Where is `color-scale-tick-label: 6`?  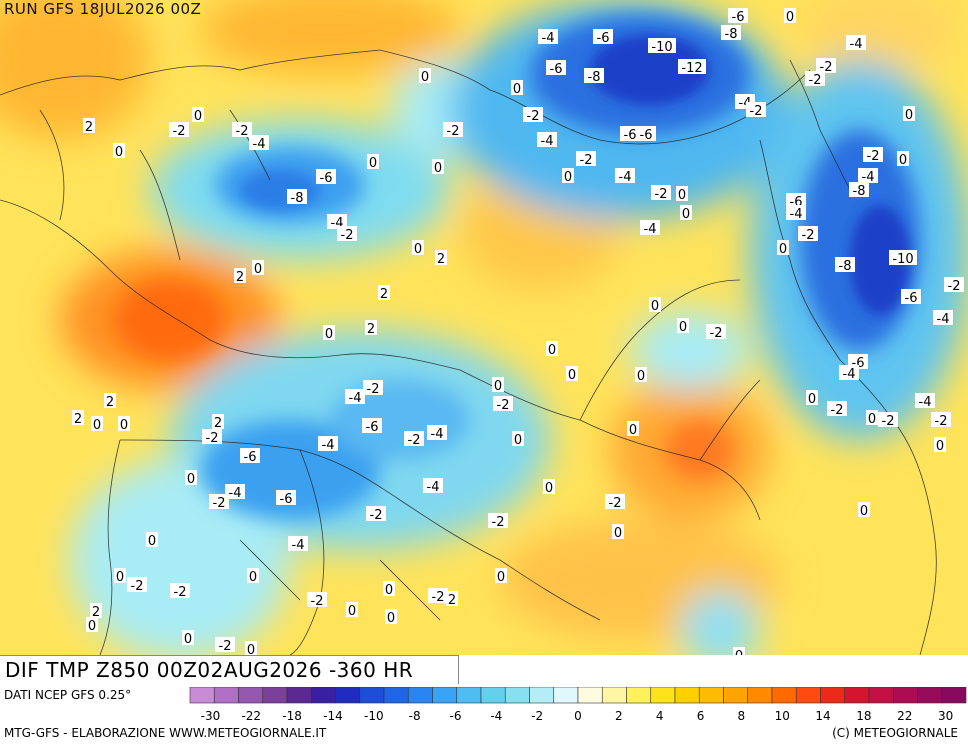 color-scale-tick-label: 6 is located at coordinates (701, 716).